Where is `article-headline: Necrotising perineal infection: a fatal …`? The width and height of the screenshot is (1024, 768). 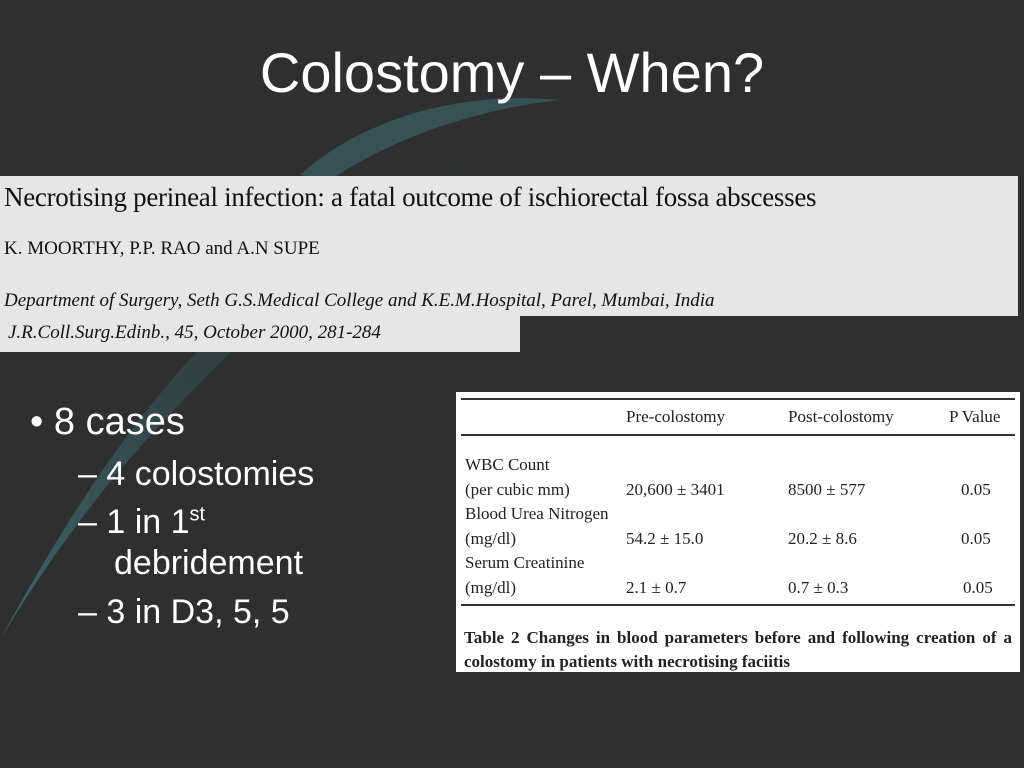 article-headline: Necrotising perineal infection: a fatal … is located at coordinates (410, 197).